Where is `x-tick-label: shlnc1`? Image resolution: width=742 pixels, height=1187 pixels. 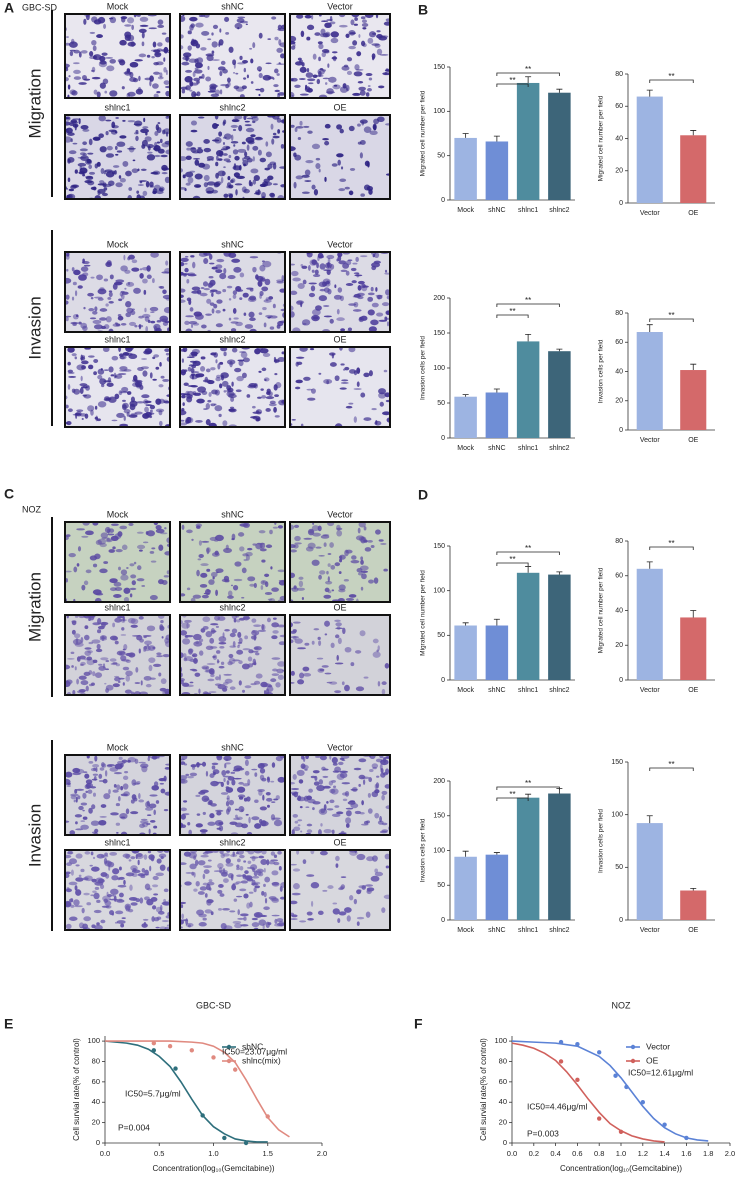
x-tick-label: shlnc1 is located at coordinates (528, 210).